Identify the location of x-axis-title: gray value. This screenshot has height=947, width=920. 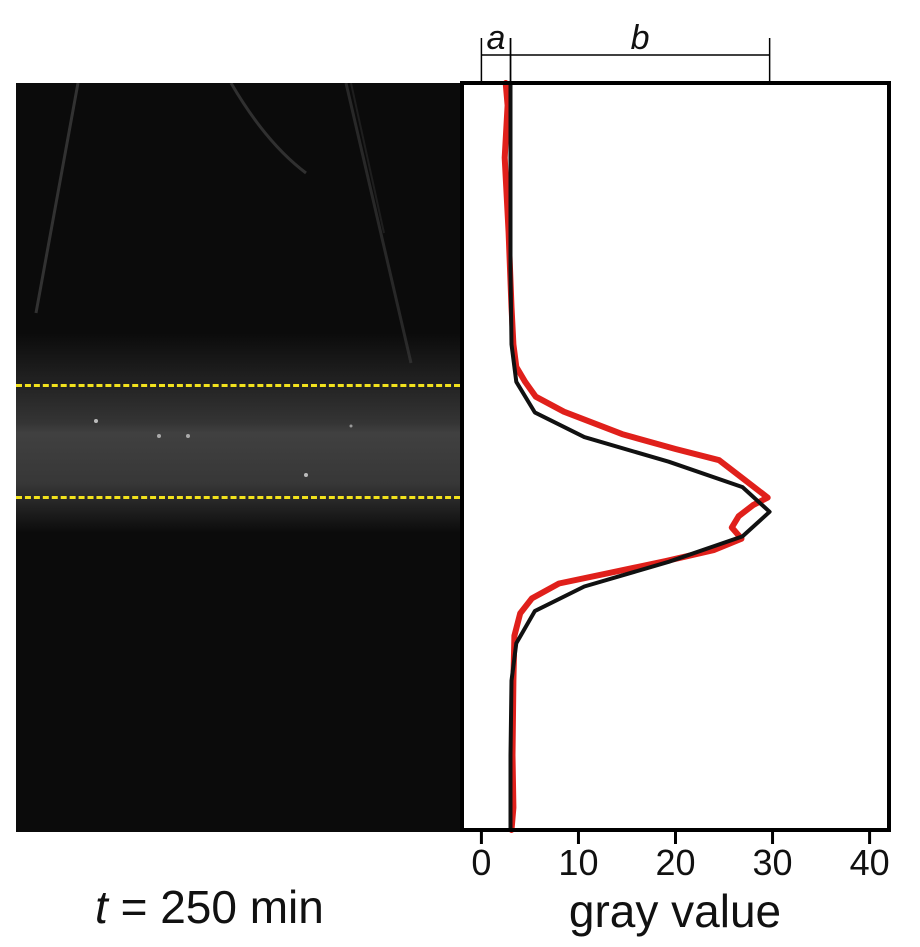
(675, 911).